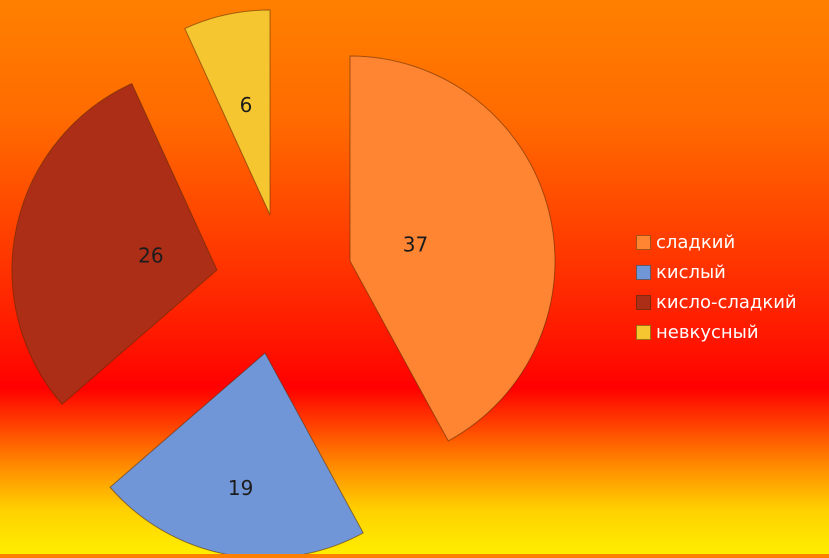 The height and width of the screenshot is (558, 829). Describe the element at coordinates (246, 105) in the screenshot. I see `slice-data-label-4: 6` at that location.